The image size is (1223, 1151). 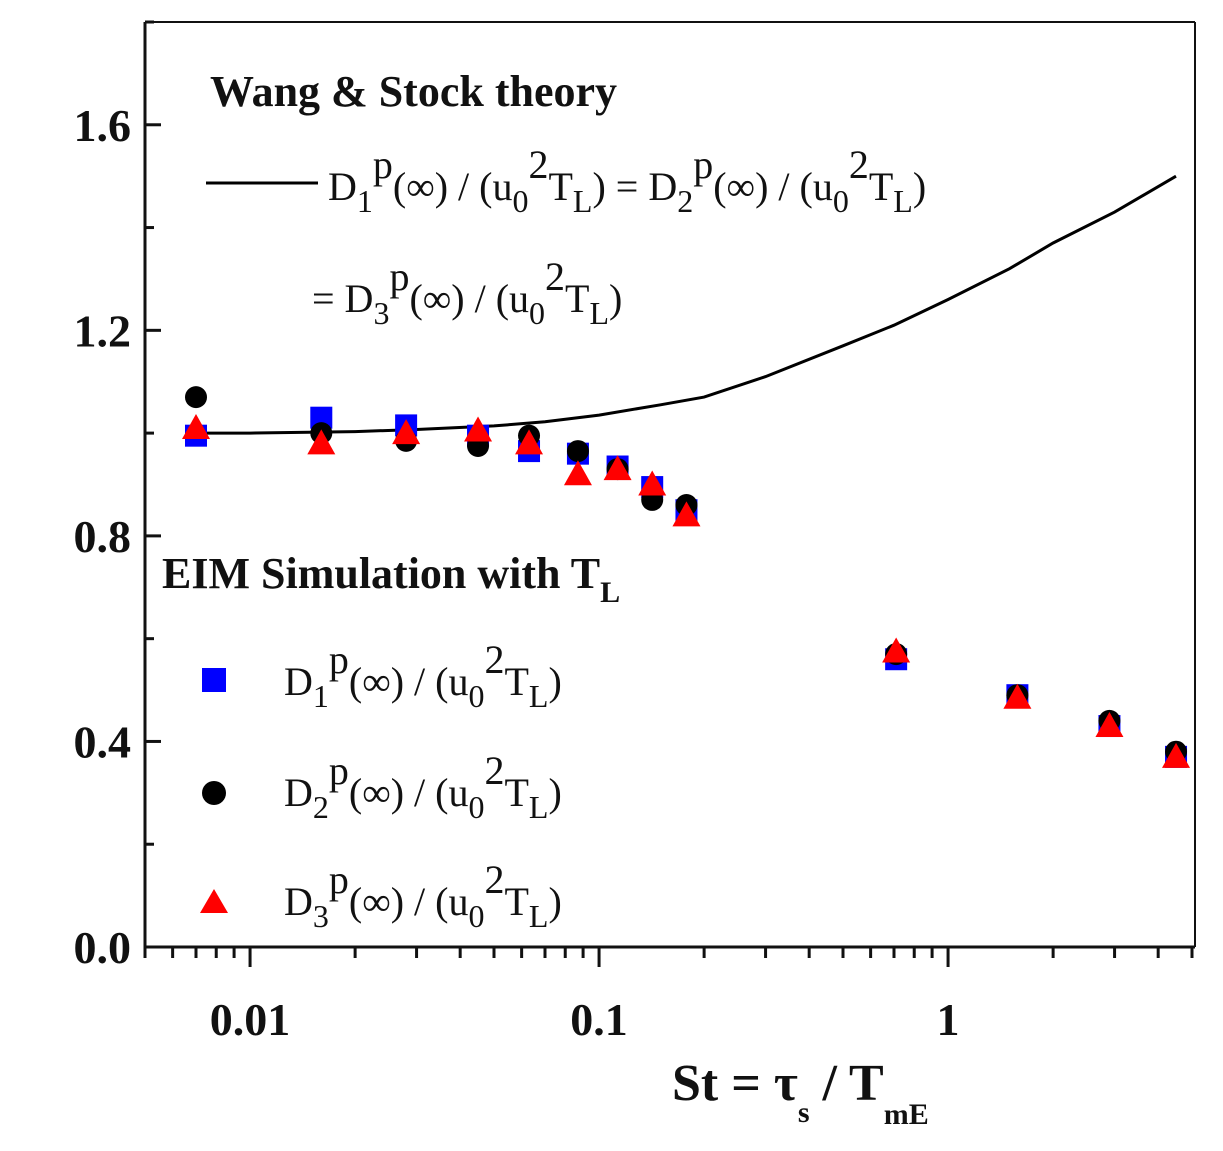 I want to click on legend-circle-marker, so click(x=214, y=793).